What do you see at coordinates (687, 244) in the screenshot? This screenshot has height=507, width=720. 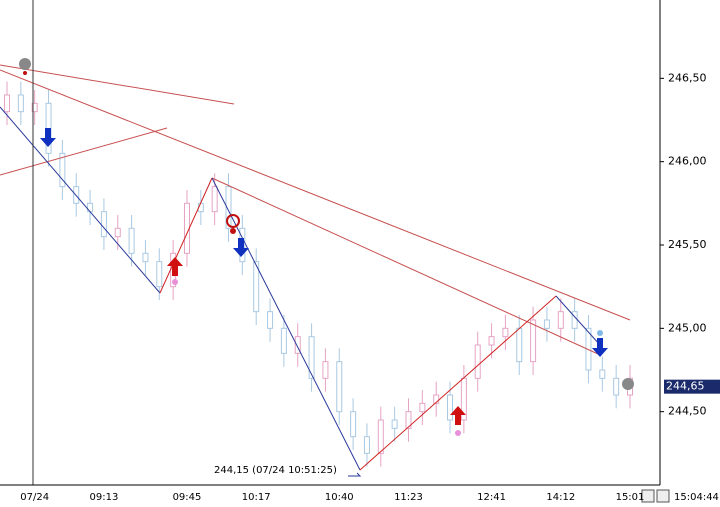 I see `y-tick-label: 245,50` at bounding box center [687, 244].